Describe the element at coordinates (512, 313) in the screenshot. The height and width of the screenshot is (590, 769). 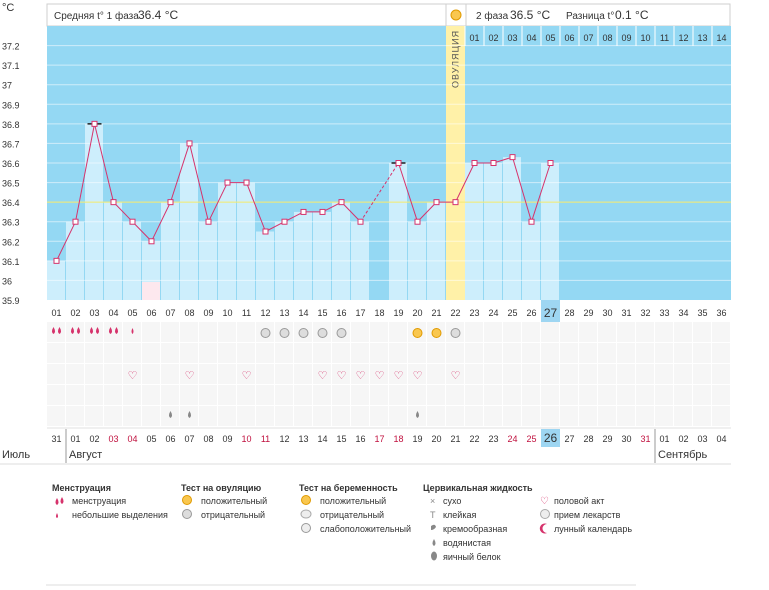
I see `x-tick-label: 25` at that location.